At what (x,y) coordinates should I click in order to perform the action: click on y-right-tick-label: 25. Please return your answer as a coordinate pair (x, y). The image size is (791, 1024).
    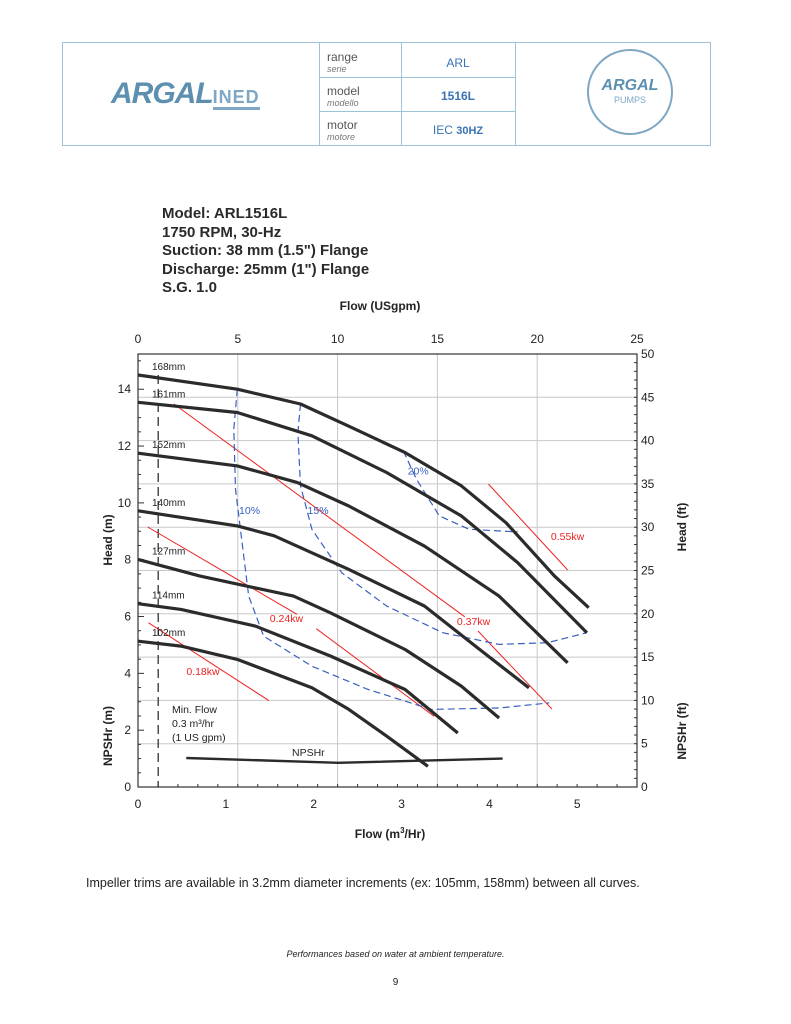
    Looking at the image, I should click on (648, 571).